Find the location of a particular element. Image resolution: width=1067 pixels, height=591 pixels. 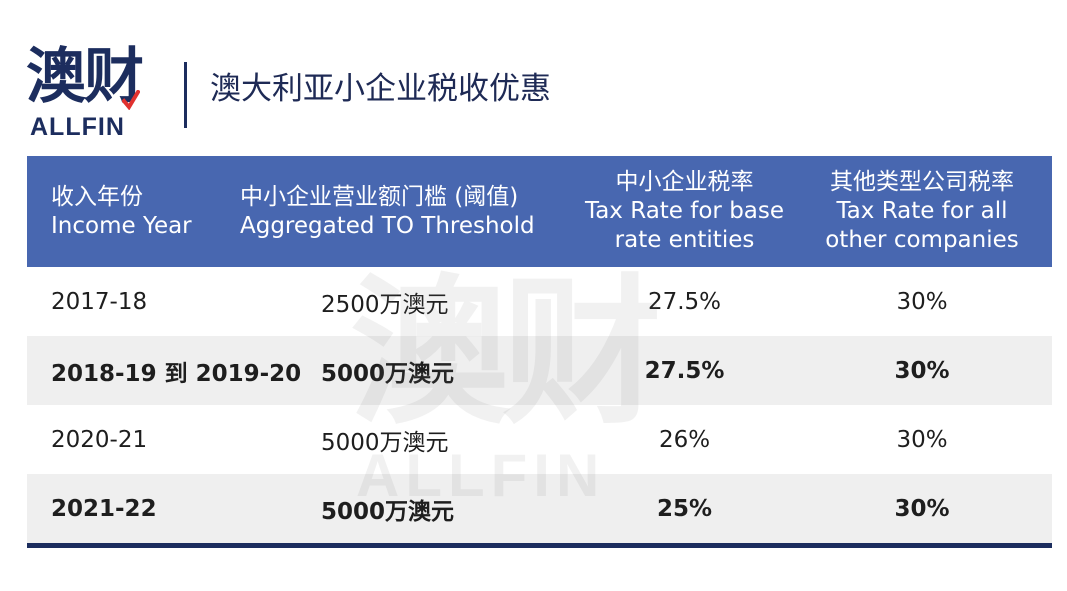

header-label-cn: 收入年份 is located at coordinates (97, 196).